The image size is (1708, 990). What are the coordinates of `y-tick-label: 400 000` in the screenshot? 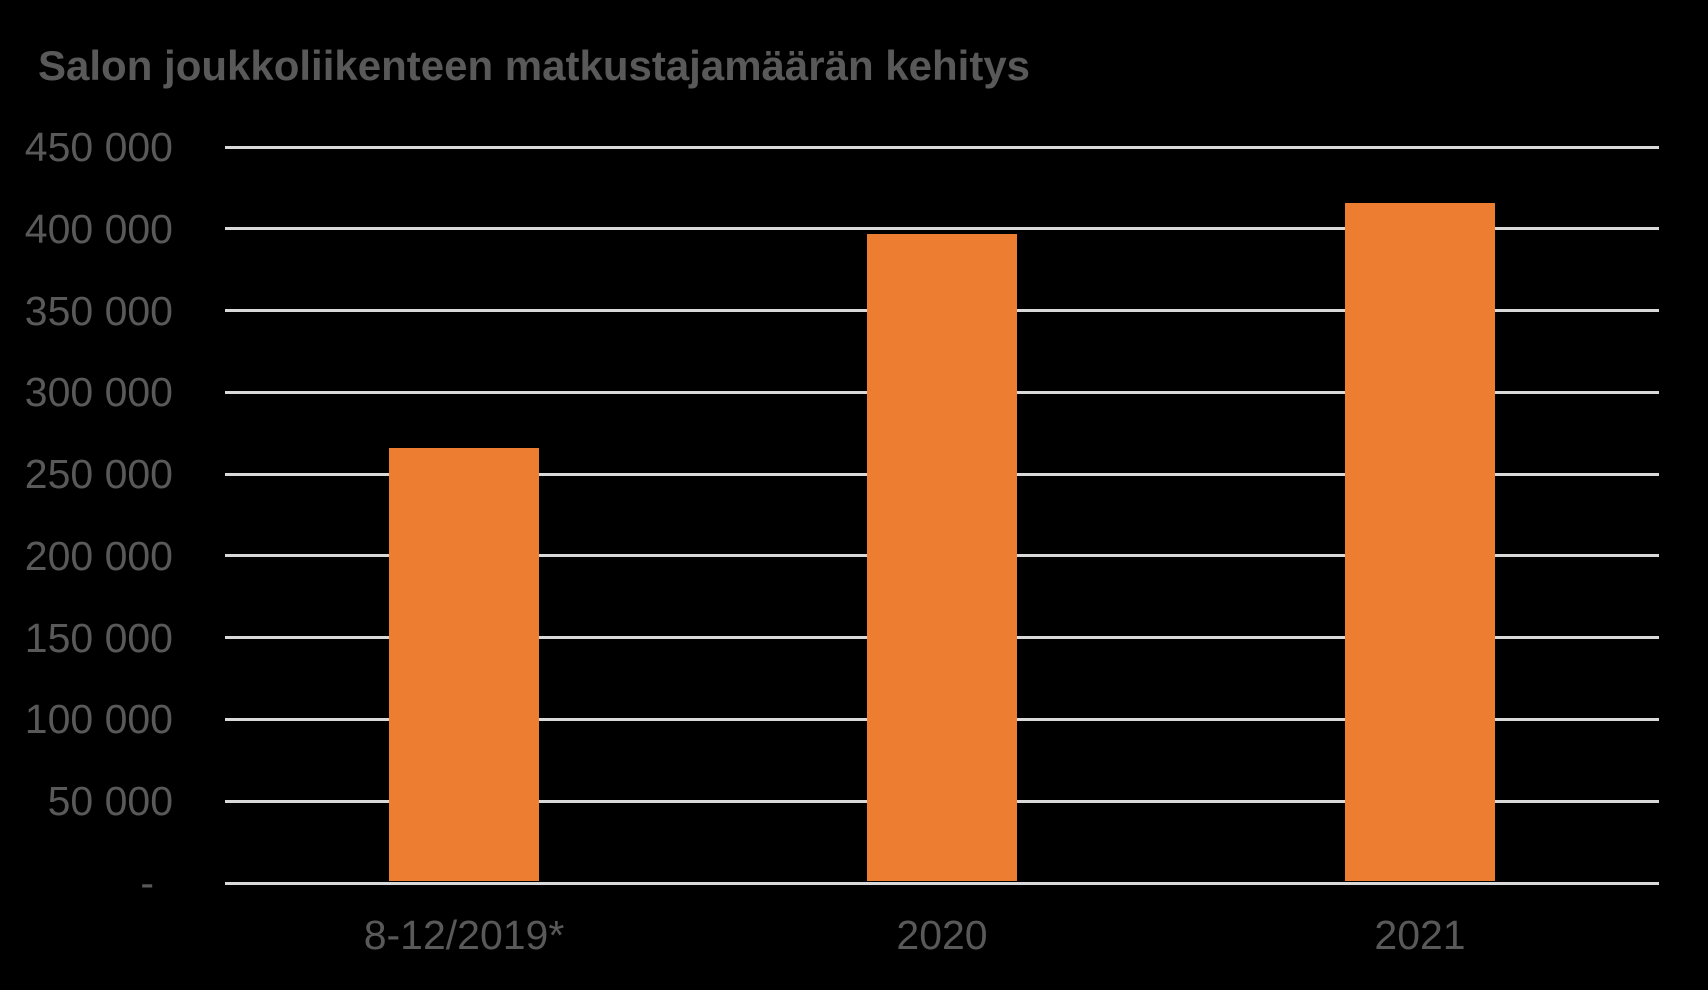 It's located at (98, 228).